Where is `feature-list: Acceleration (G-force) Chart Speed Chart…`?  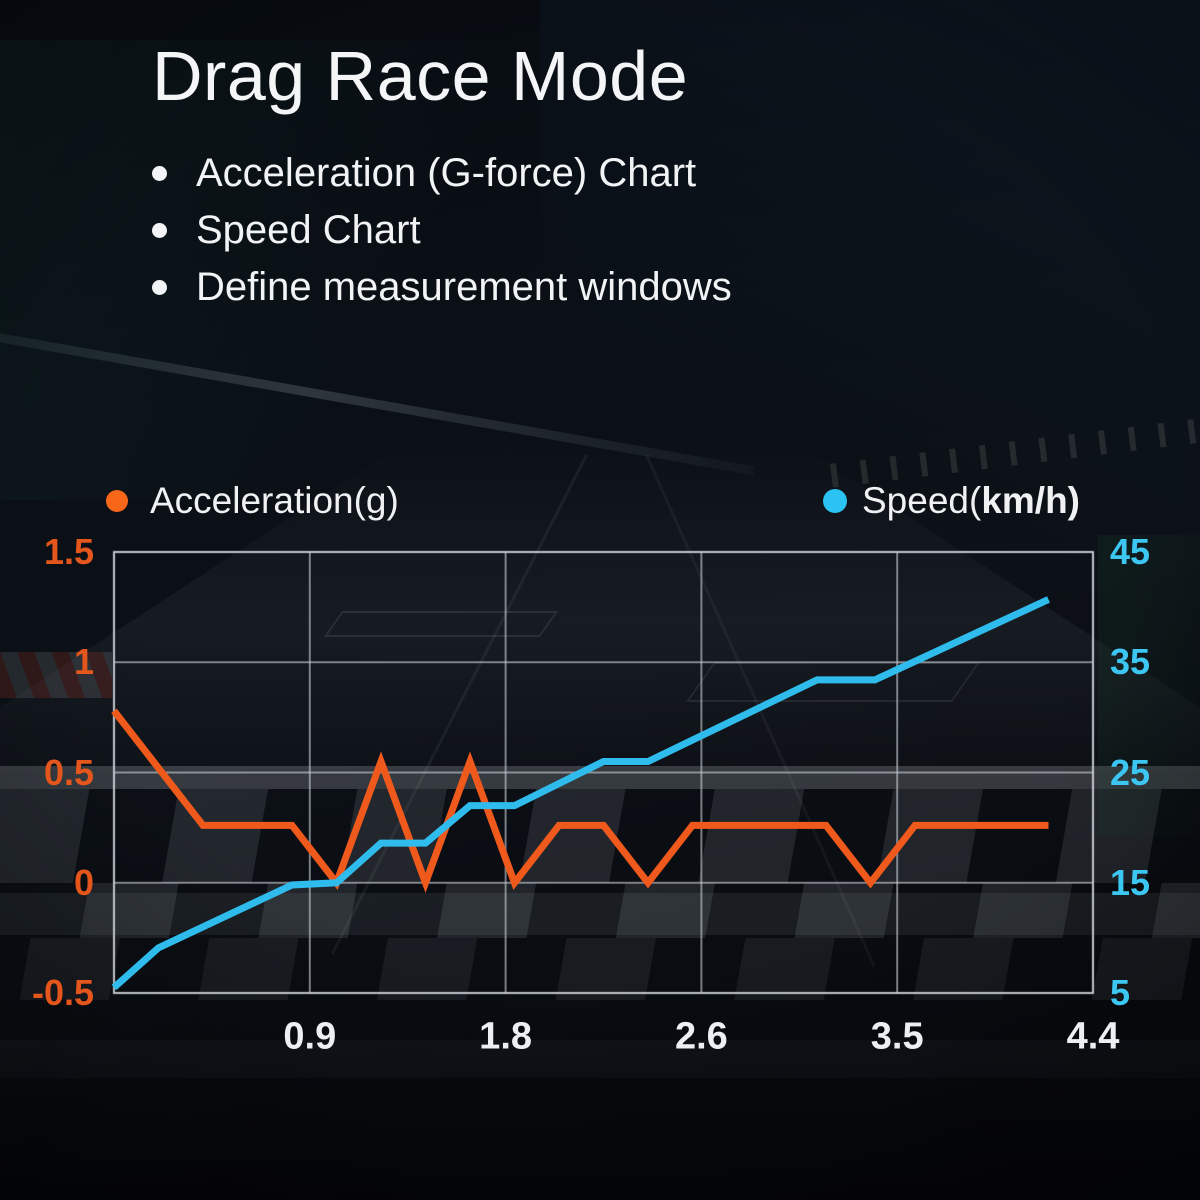 feature-list: Acceleration (G-force) Chart Speed Chart… is located at coordinates (442, 230).